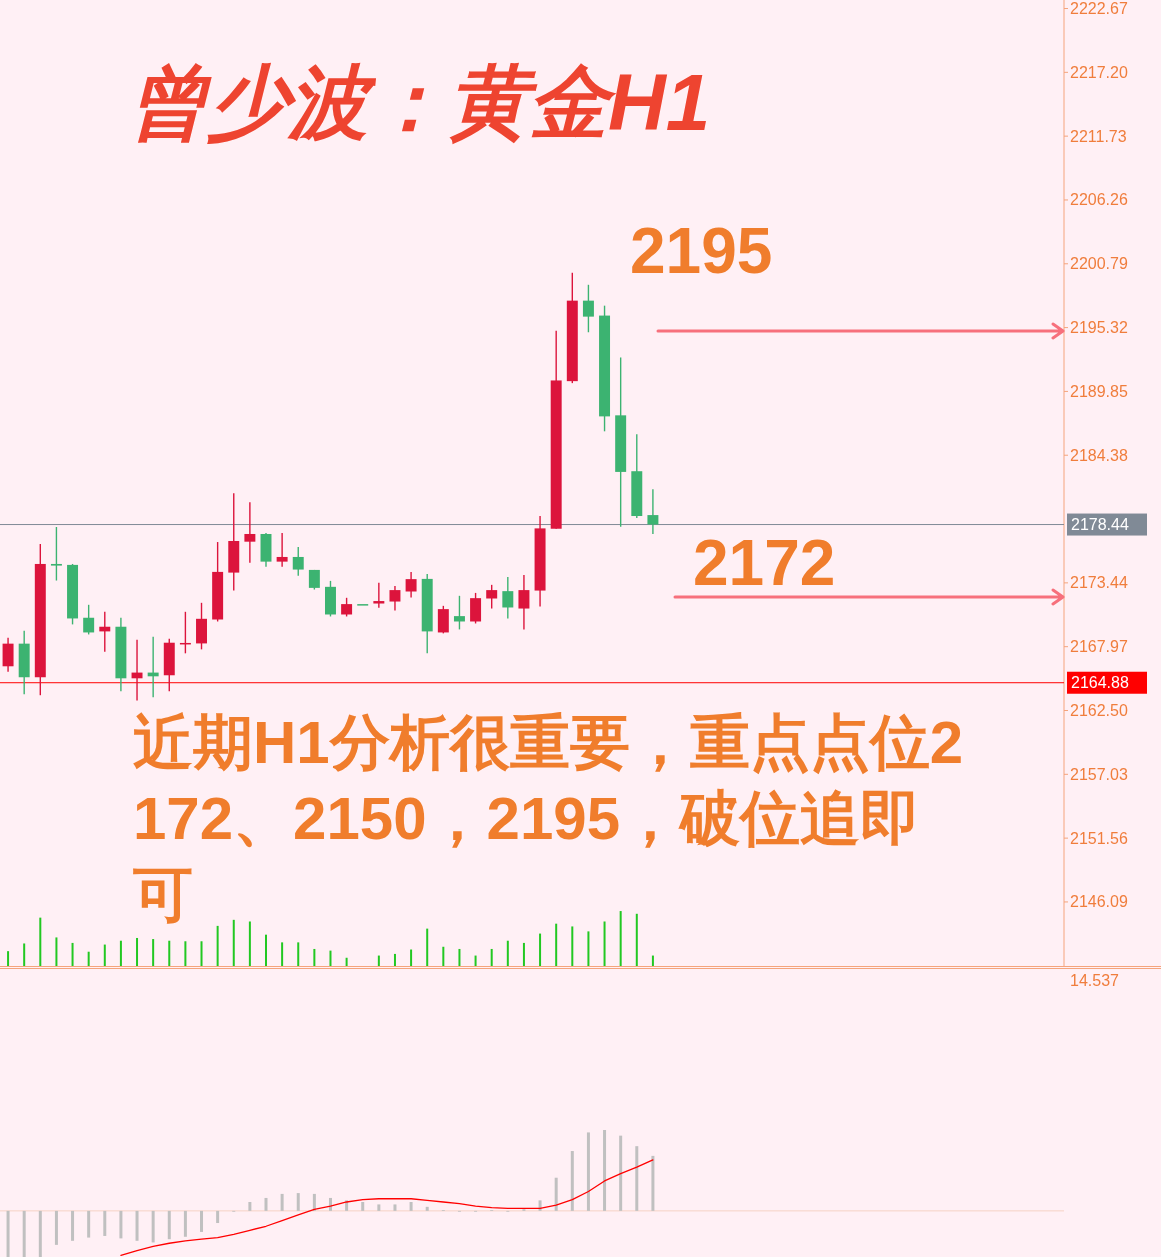 The image size is (1161, 1257). What do you see at coordinates (1100, 525) in the screenshot?
I see `ref-line-label: 2178.44` at bounding box center [1100, 525].